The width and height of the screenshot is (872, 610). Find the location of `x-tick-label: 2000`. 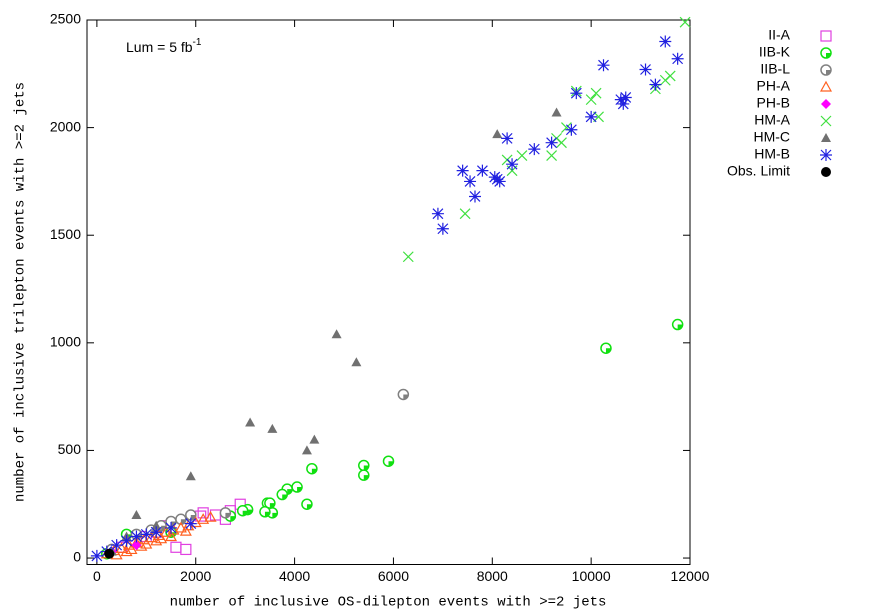

x-tick-label: 2000 is located at coordinates (195, 576).